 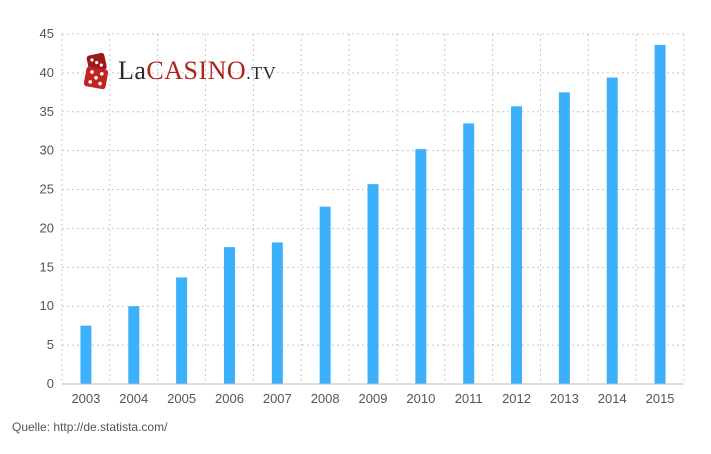 What do you see at coordinates (47, 72) in the screenshot?
I see `y-tick-label: 40` at bounding box center [47, 72].